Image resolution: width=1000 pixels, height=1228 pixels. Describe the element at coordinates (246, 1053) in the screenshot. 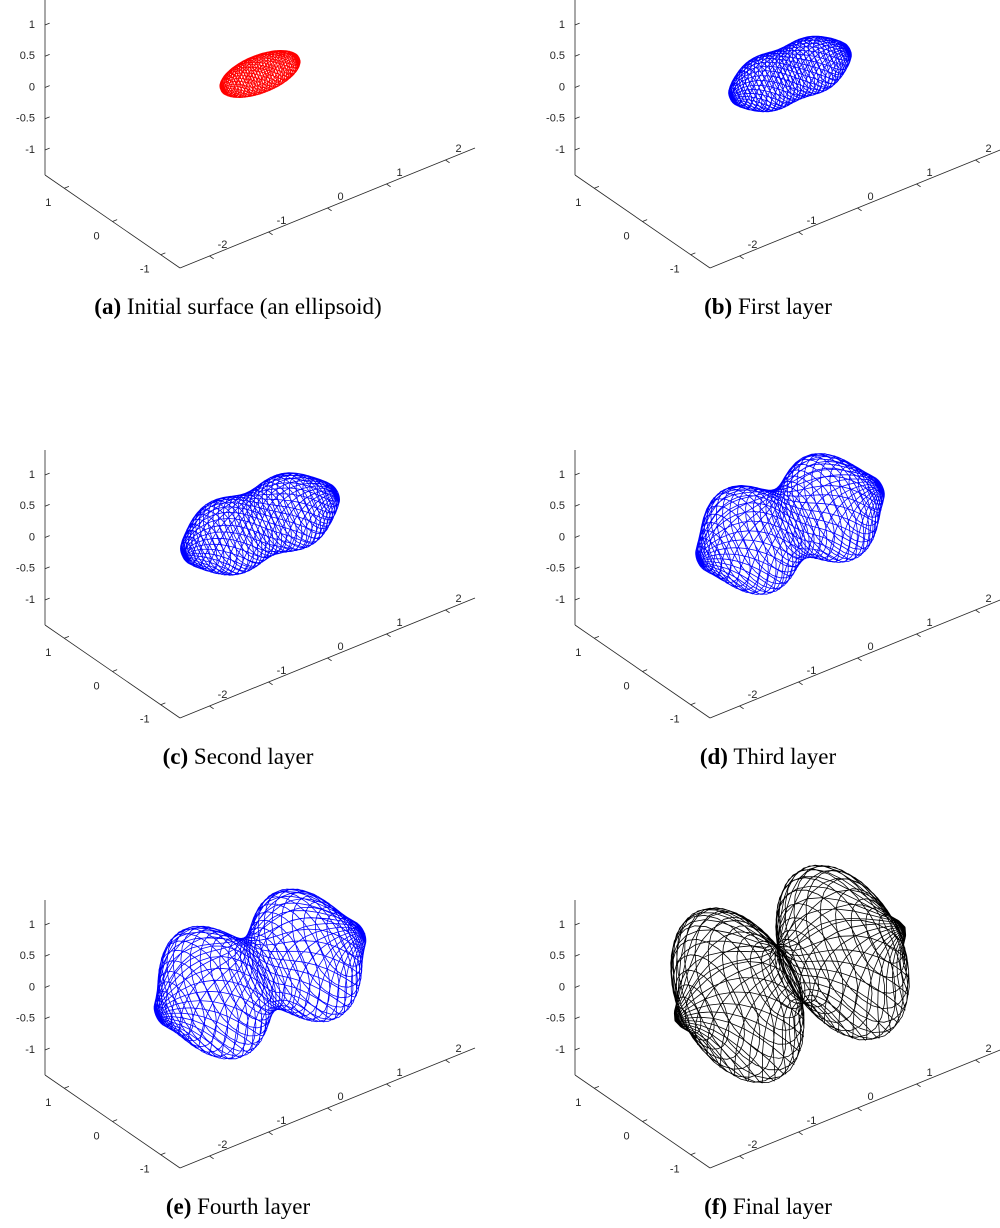

I see `panel: -1 -0.5 0 0.5 1 -1 0 1 -2 -1 0 1 2 (e) Fourth layer` at that location.